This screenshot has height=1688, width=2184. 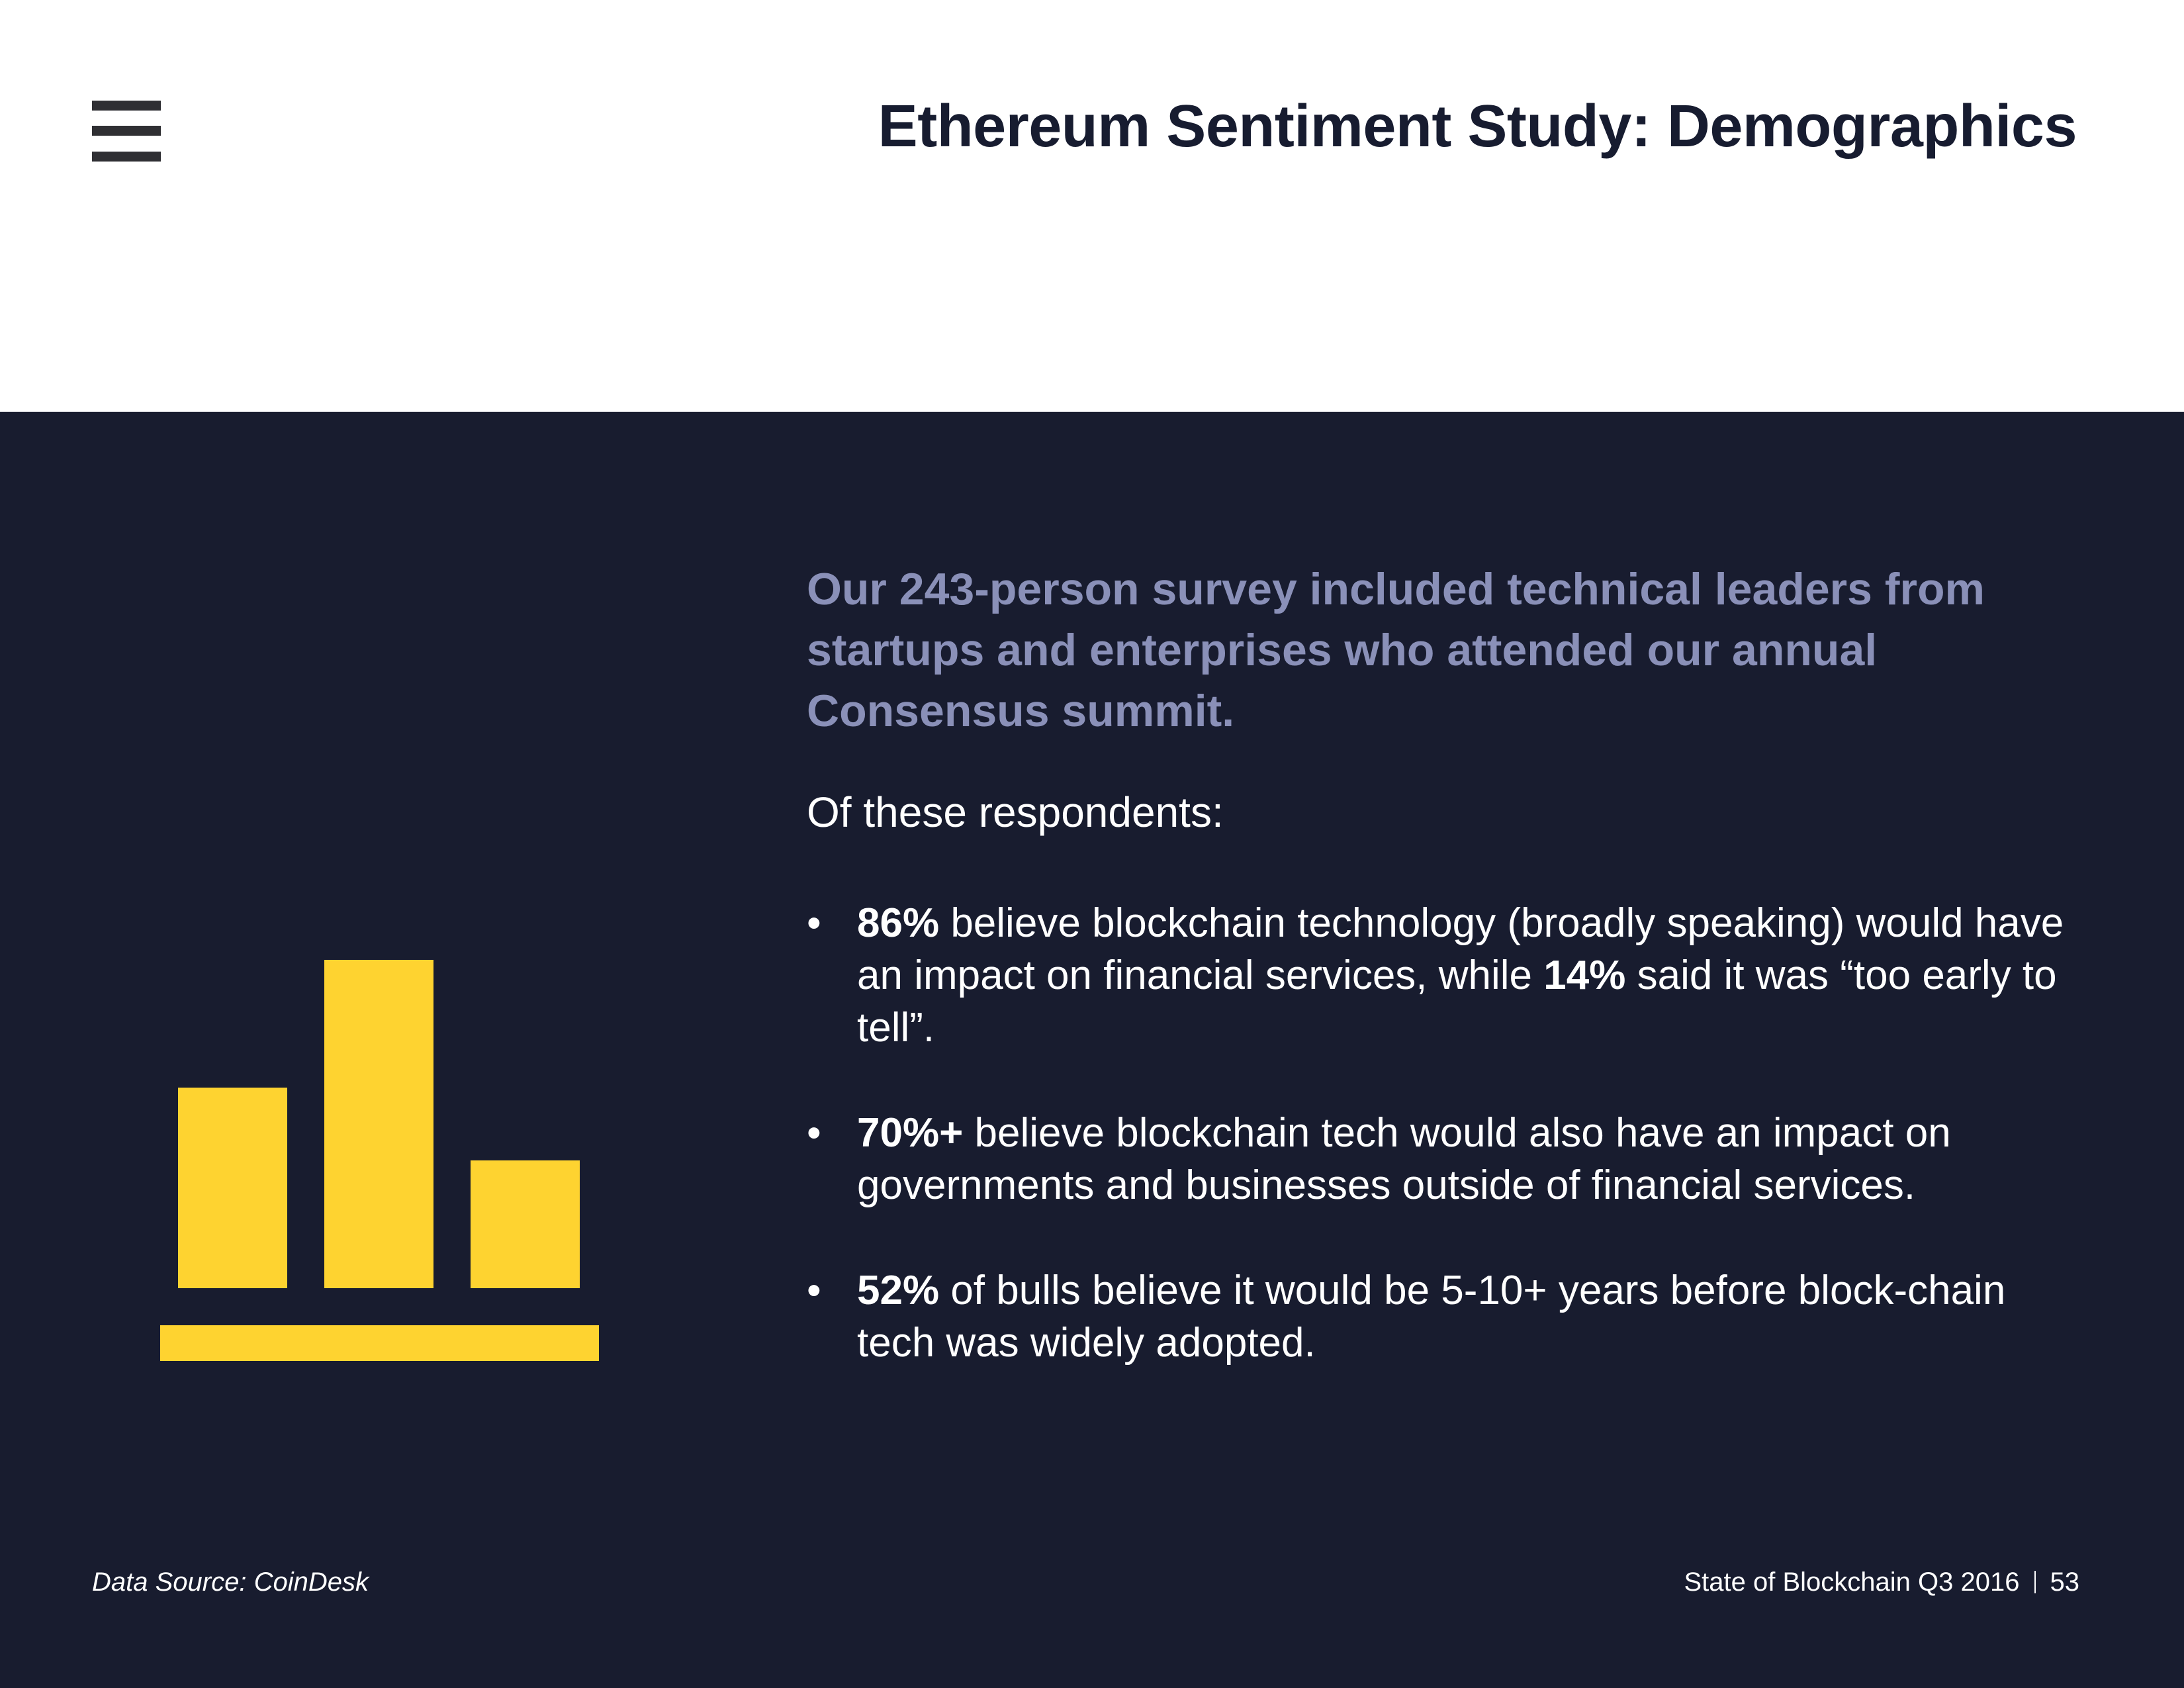 What do you see at coordinates (1457, 1002) in the screenshot?
I see `stat-description: said it was “too early to tell”.` at bounding box center [1457, 1002].